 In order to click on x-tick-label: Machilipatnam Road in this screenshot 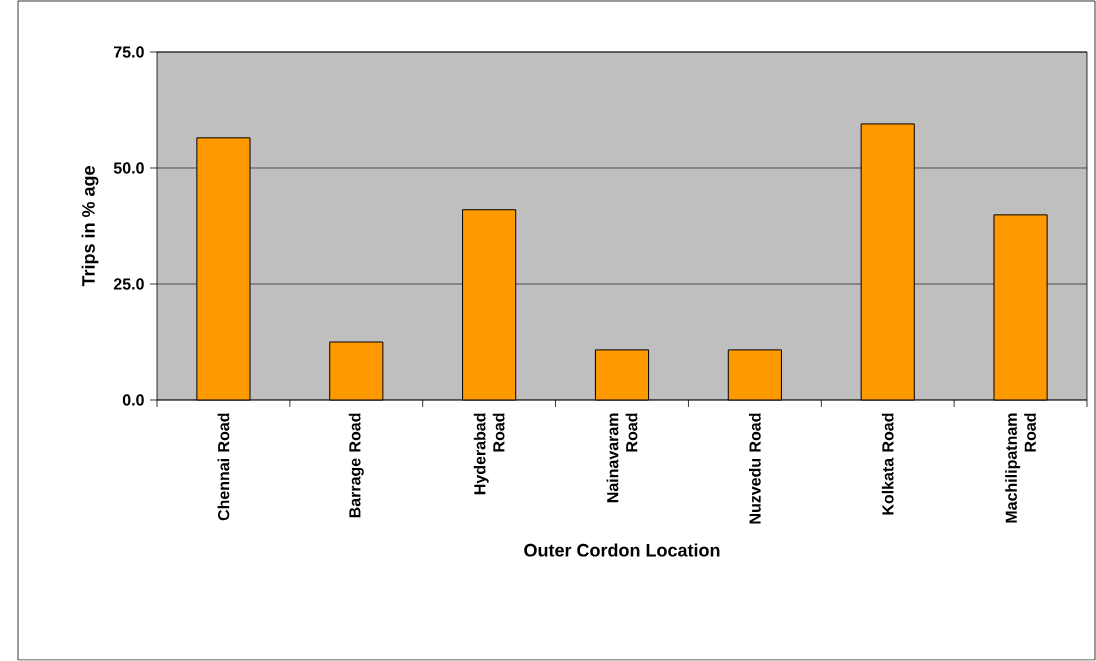, I will do `click(1020, 468)`.